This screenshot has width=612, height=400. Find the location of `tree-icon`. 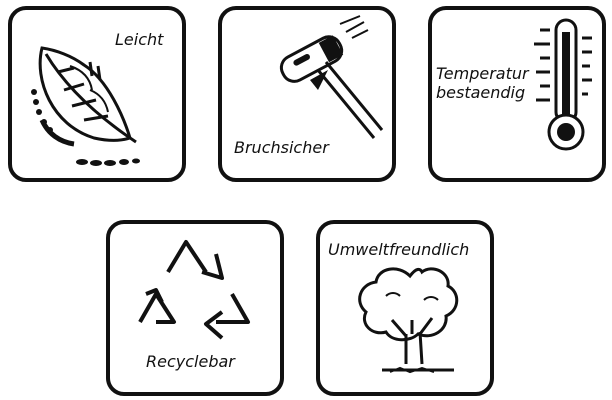

tree-icon is located at coordinates (408, 320).